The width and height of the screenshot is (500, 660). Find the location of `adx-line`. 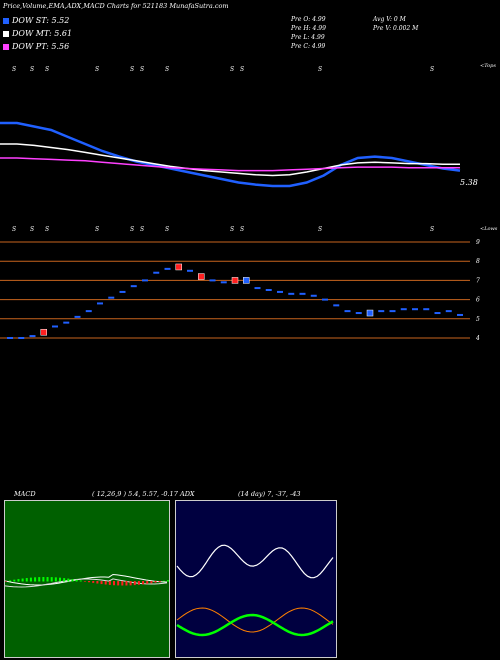

adx-line is located at coordinates (255, 561).